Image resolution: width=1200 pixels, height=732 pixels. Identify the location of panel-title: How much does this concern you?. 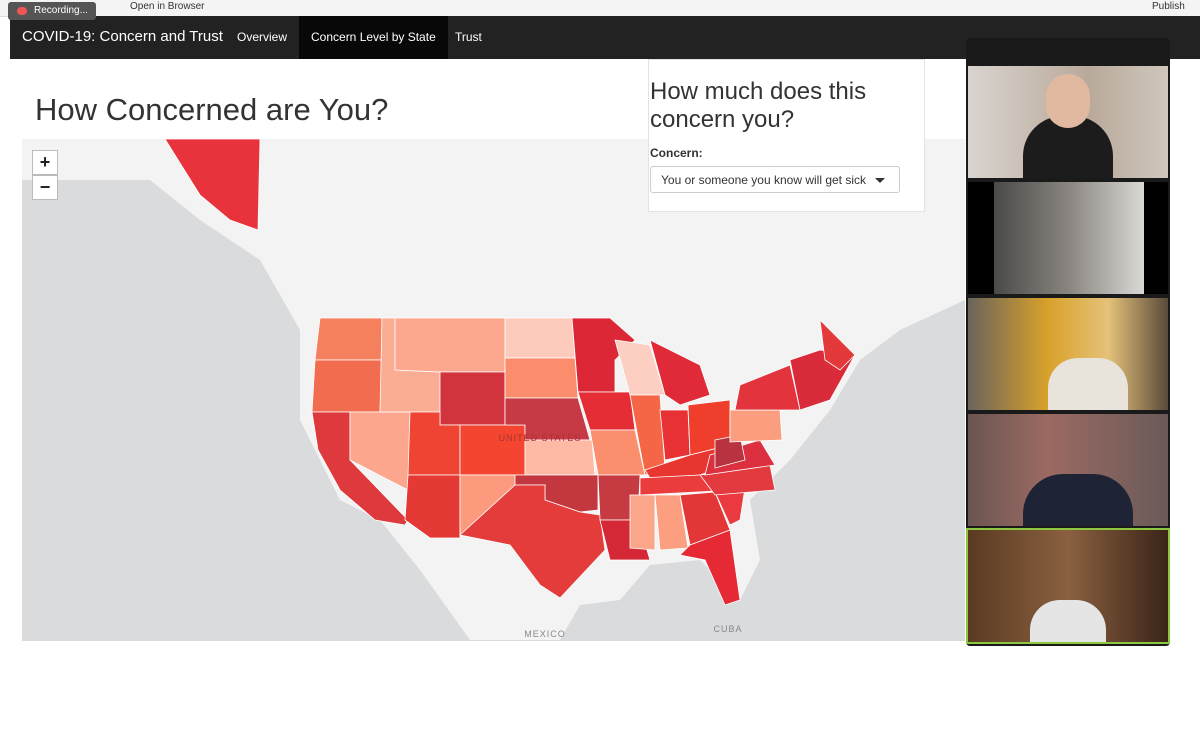
(758, 105).